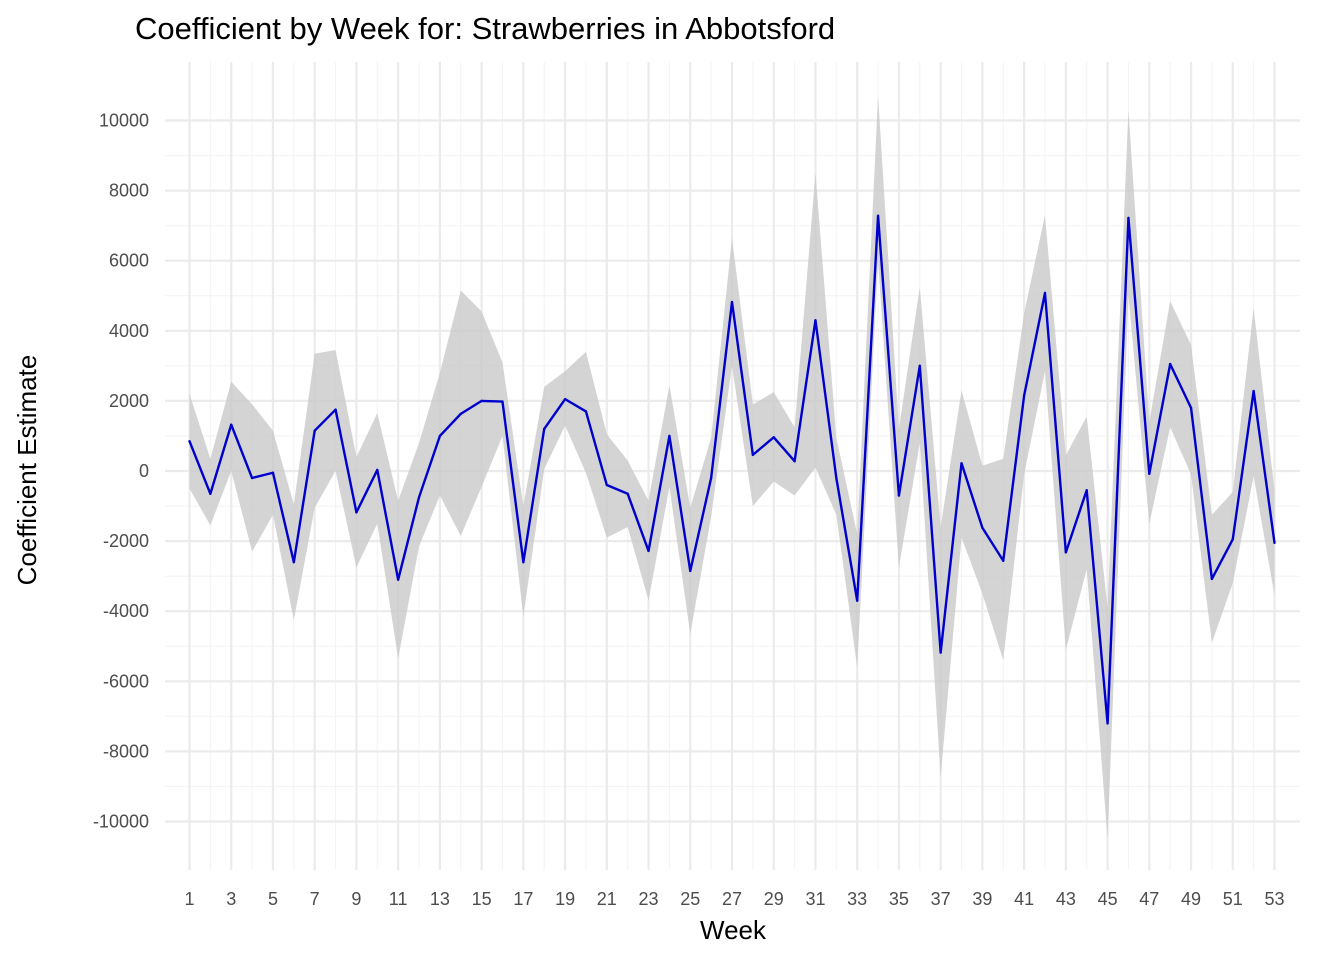 The image size is (1344, 960). I want to click on x-tick-label: 37, so click(941, 899).